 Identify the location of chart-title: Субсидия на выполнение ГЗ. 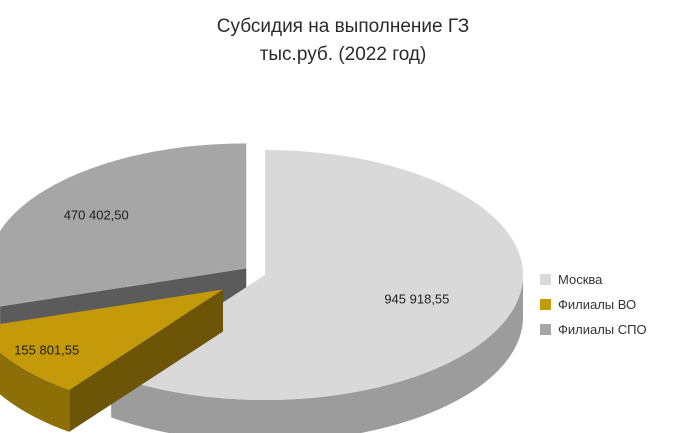
(343, 26).